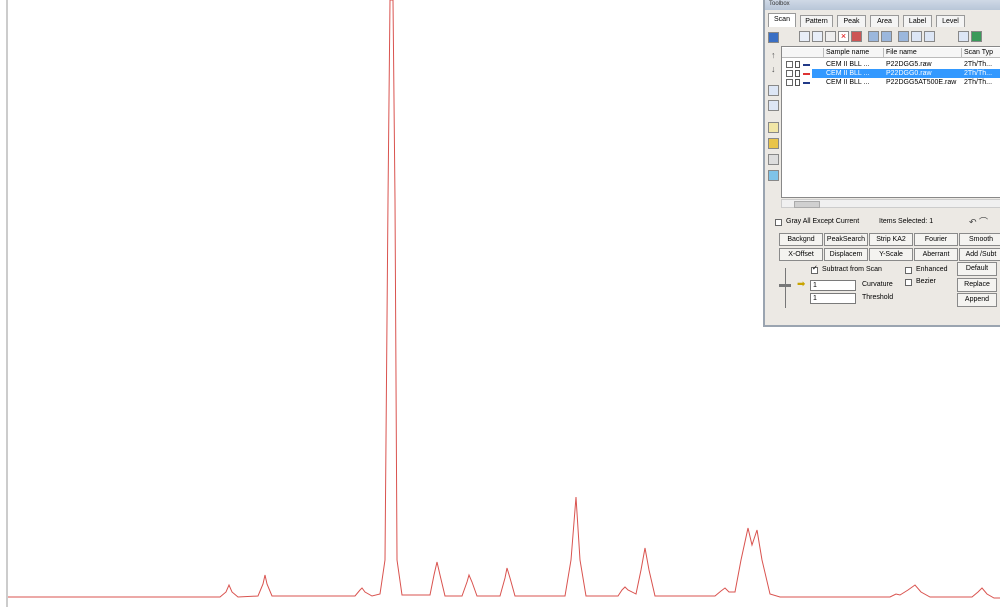 This screenshot has height=607, width=1000. Describe the element at coordinates (909, 64) in the screenshot. I see `table-cell: P22DGG5.raw` at that location.